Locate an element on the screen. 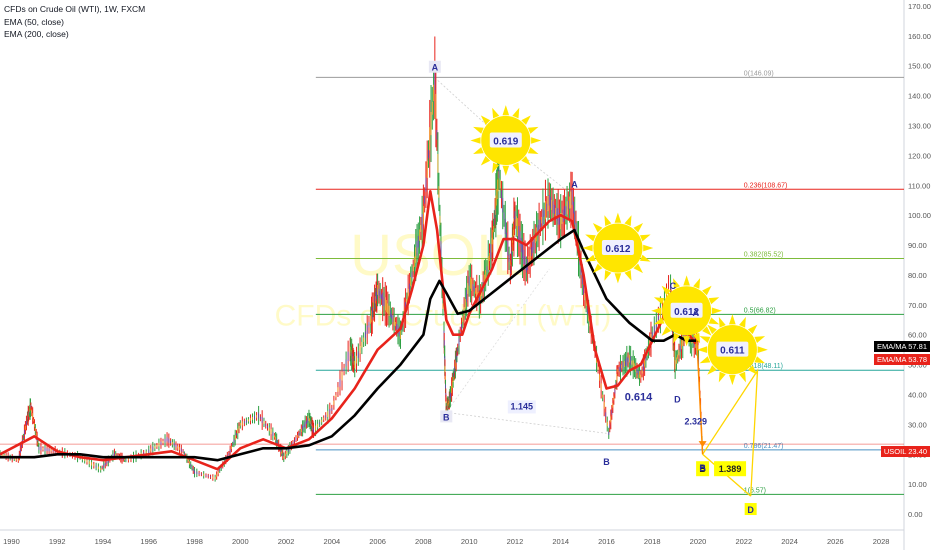  y-tick-label: 100.00 is located at coordinates (919, 215).